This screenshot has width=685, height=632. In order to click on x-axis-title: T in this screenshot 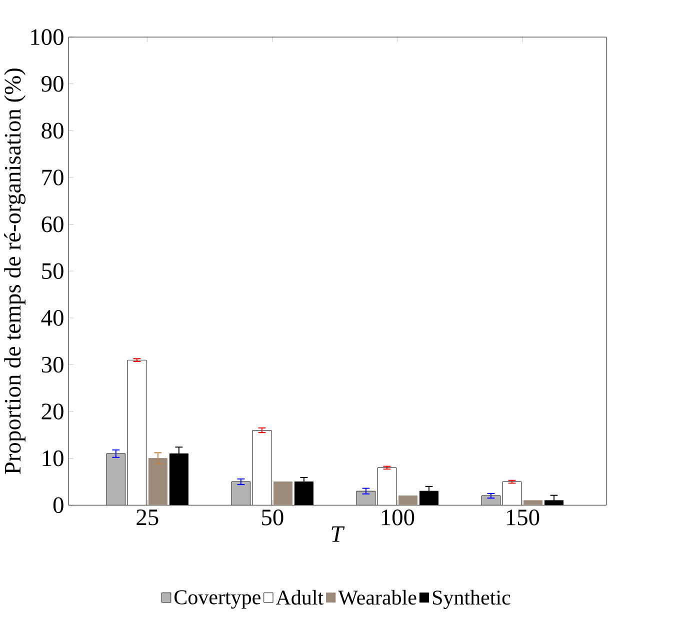, I will do `click(338, 534)`.